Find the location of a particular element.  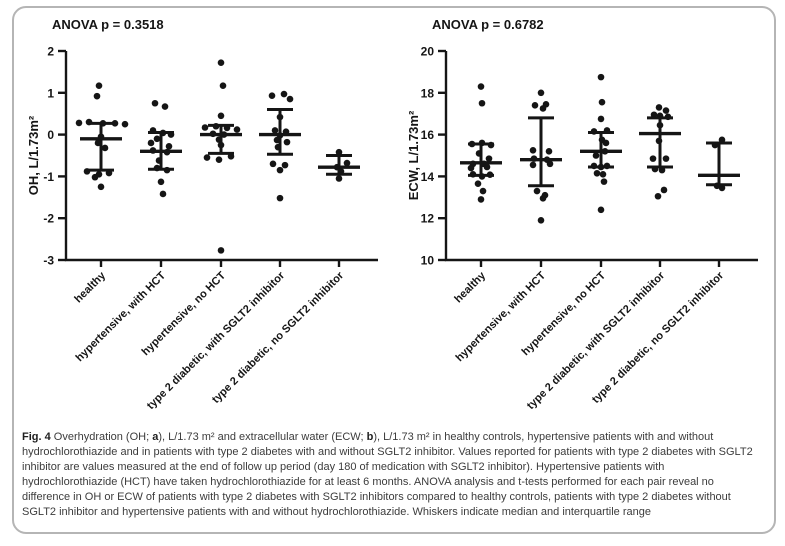

caption-ref-b: b is located at coordinates (370, 437).